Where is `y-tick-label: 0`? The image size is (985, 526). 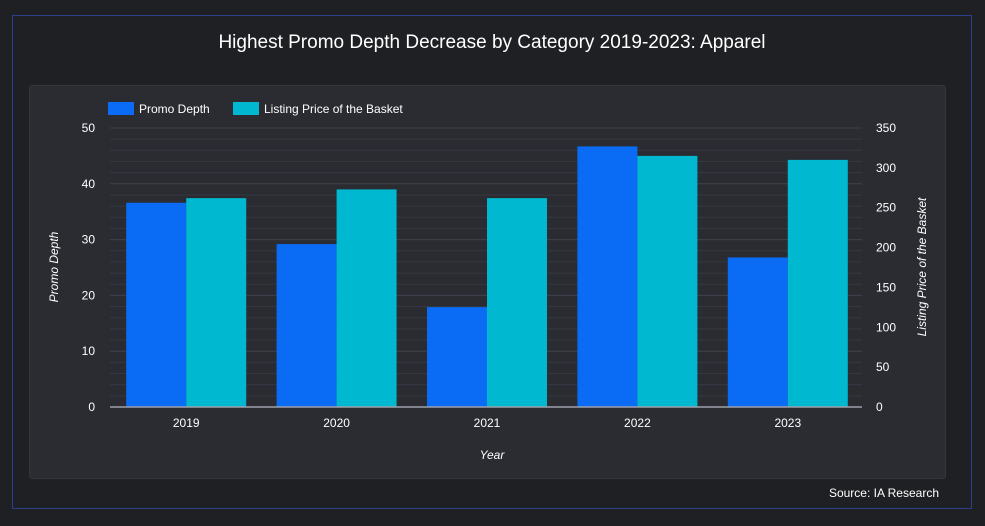
y-tick-label: 0 is located at coordinates (91, 407).